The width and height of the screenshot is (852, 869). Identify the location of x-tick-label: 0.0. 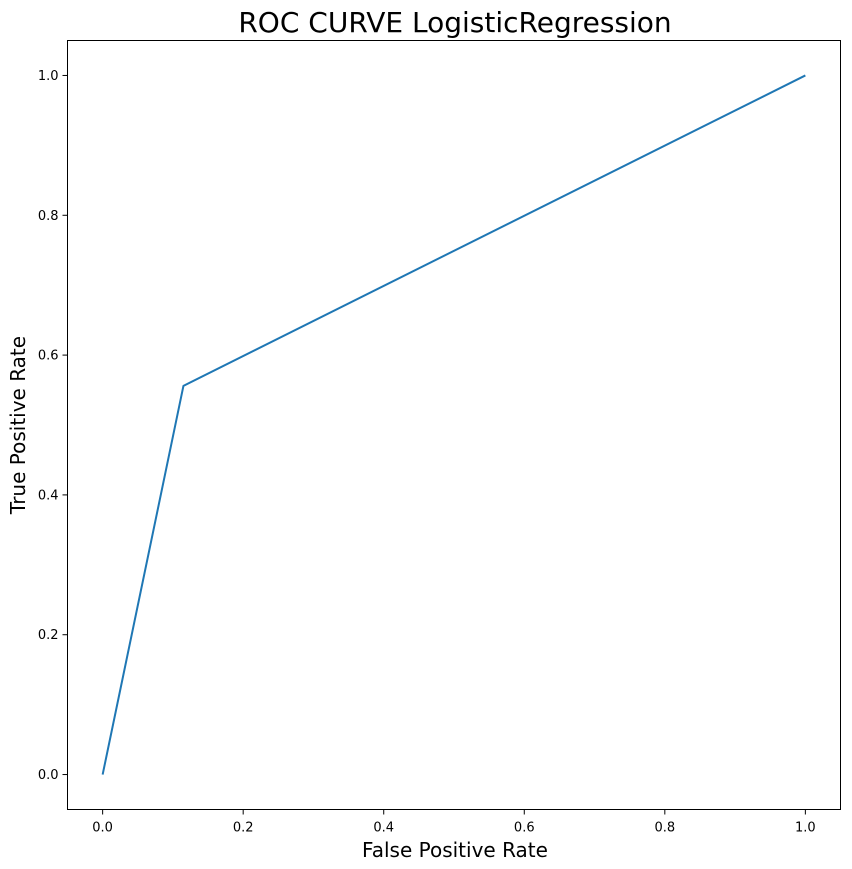
(102, 828).